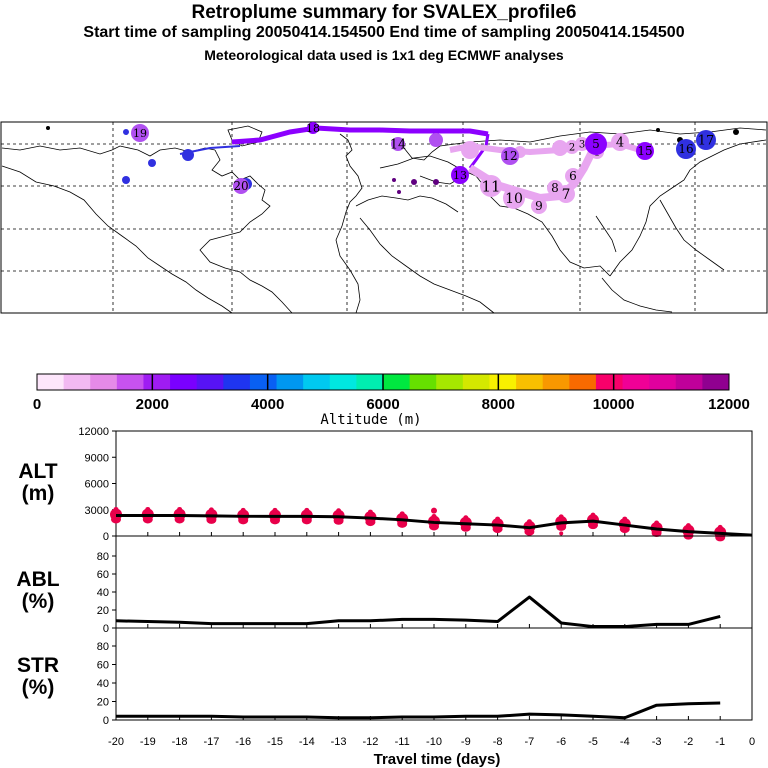 Image resolution: width=768 pixels, height=768 pixels. Describe the element at coordinates (657, 742) in the screenshot. I see `x-tick-label: -3` at that location.